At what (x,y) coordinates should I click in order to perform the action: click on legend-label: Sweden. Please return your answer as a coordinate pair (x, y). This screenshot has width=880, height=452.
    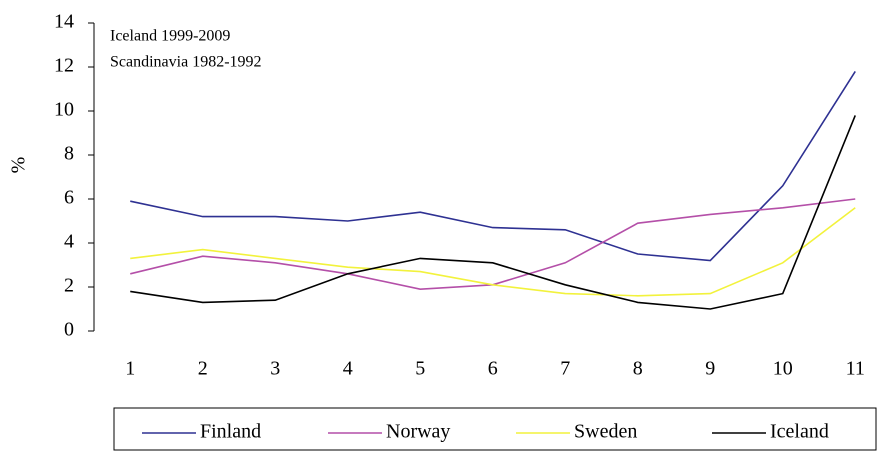
    Looking at the image, I should click on (605, 432).